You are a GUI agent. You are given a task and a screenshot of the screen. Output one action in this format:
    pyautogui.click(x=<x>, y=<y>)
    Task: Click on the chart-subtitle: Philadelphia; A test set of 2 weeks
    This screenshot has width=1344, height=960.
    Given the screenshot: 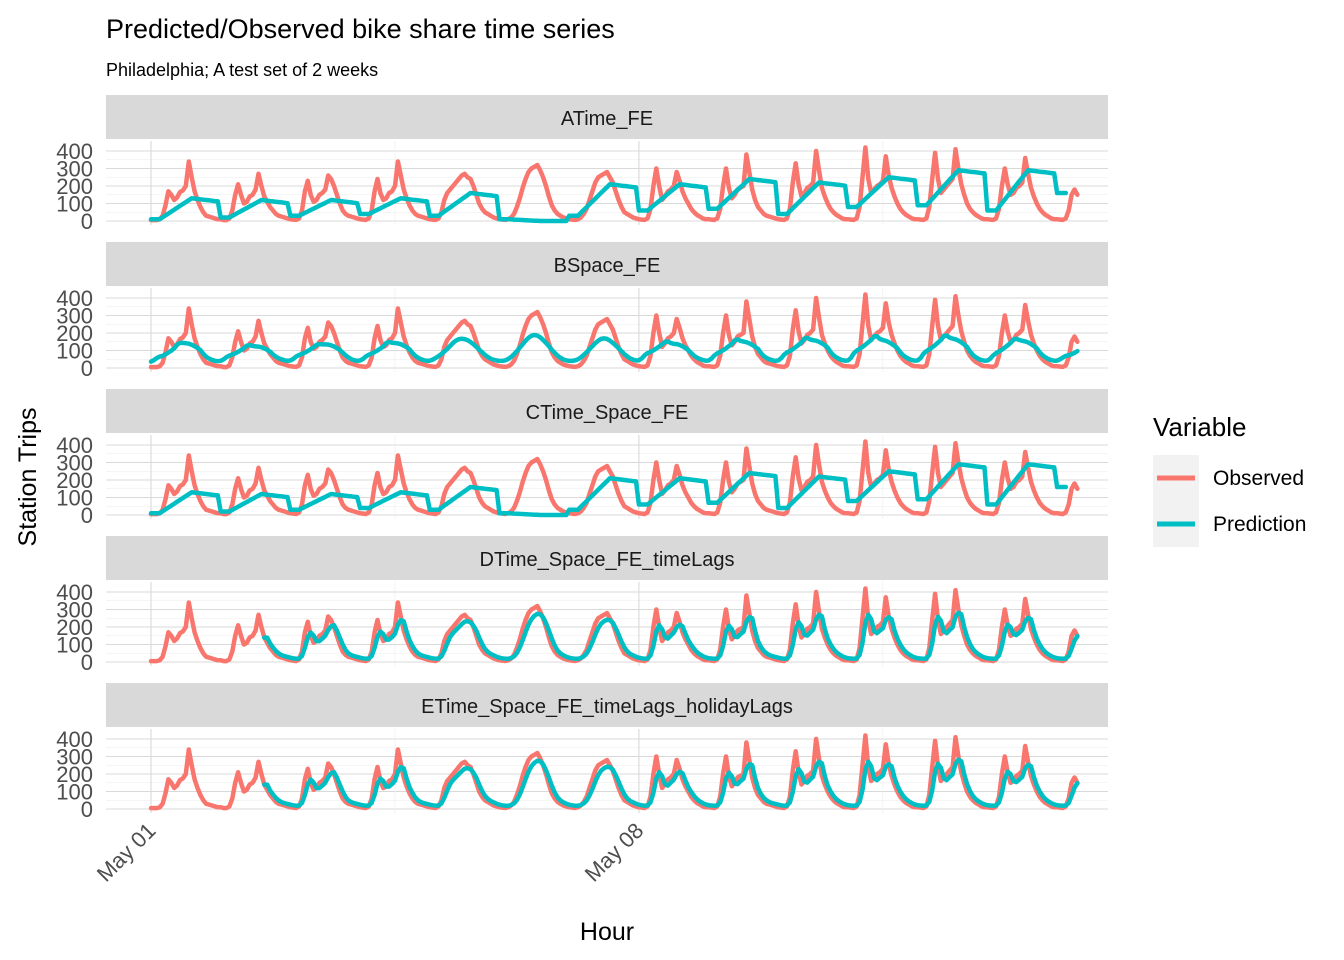 What is the action you would take?
    pyautogui.click(x=242, y=70)
    